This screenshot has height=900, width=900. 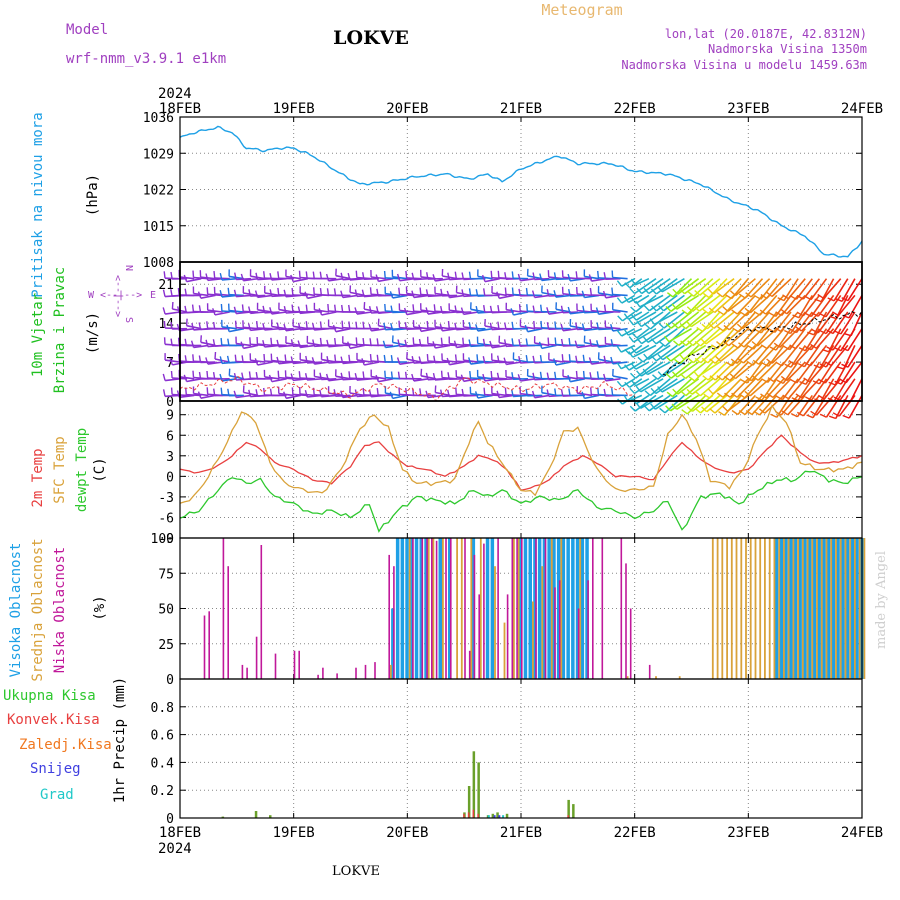 What do you see at coordinates (762, 343) in the screenshot?
I see `wind-speed-line` at bounding box center [762, 343].